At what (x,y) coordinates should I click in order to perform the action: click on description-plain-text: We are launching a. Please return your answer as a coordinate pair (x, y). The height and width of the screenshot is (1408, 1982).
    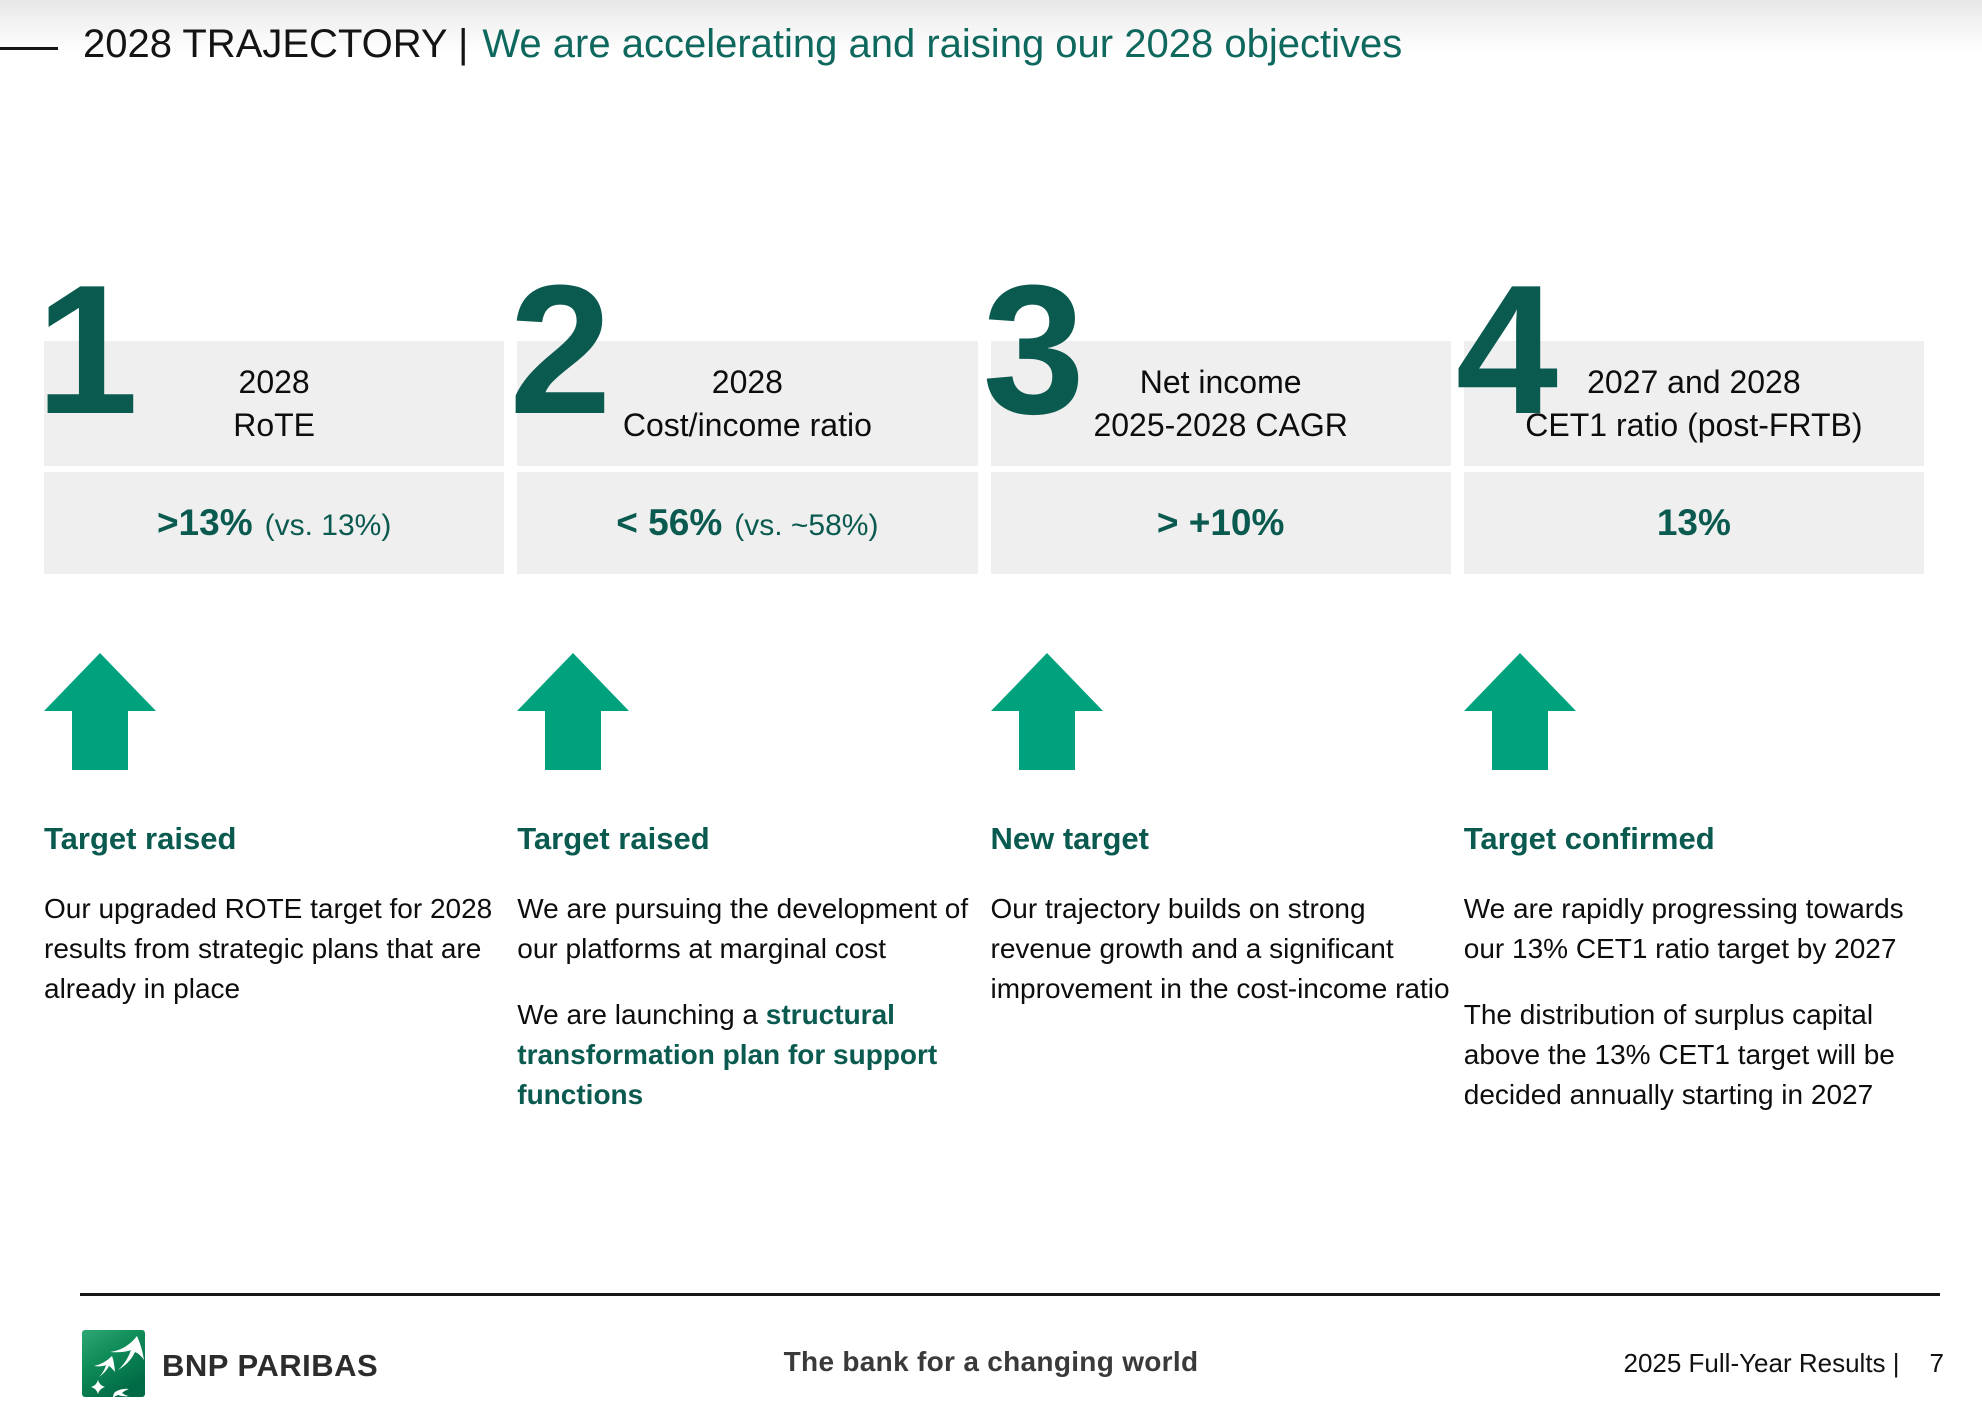
    Looking at the image, I should click on (641, 1015).